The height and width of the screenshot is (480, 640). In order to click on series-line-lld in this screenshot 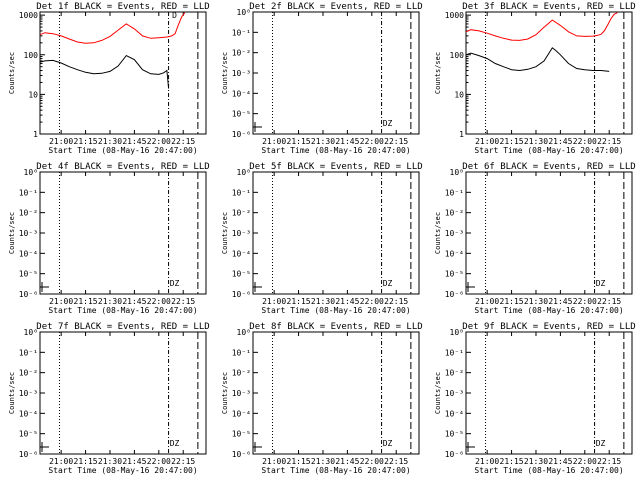, I will do `click(541, 26)`.